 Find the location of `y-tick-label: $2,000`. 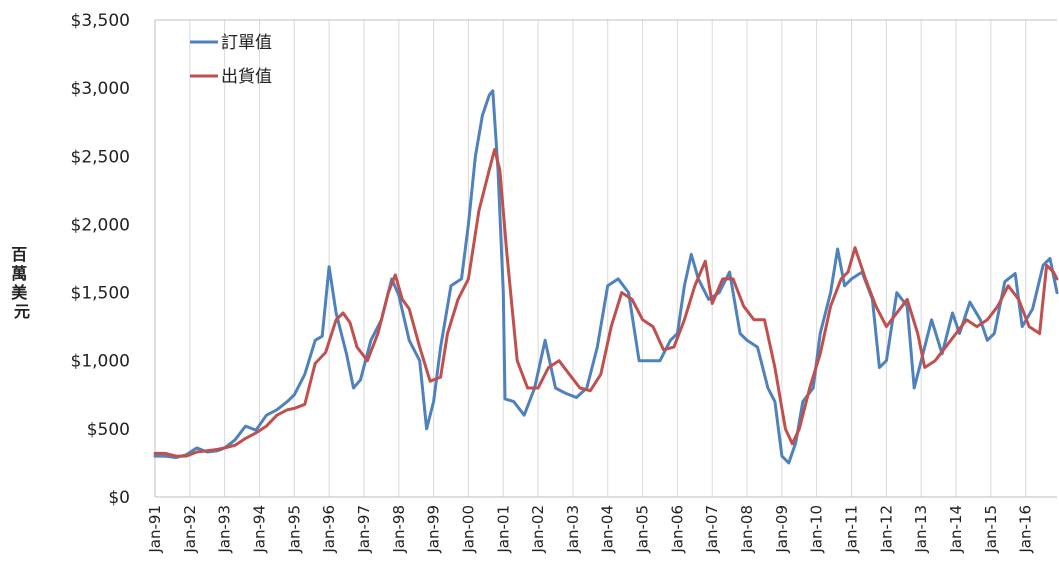

y-tick-label: $2,000 is located at coordinates (100, 225).